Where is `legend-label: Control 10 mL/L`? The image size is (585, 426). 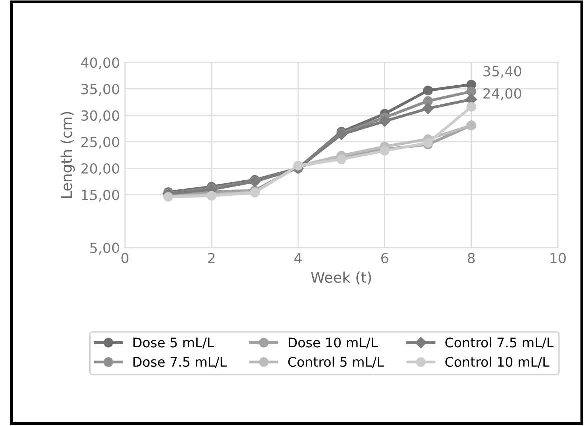 legend-label: Control 10 mL/L is located at coordinates (498, 362).